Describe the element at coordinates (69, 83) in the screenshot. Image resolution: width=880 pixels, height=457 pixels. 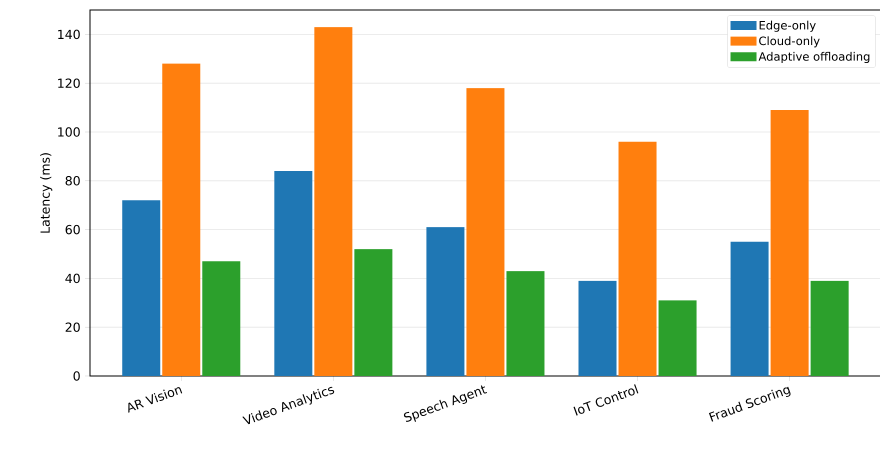
I see `y-tick-label: 120` at that location.